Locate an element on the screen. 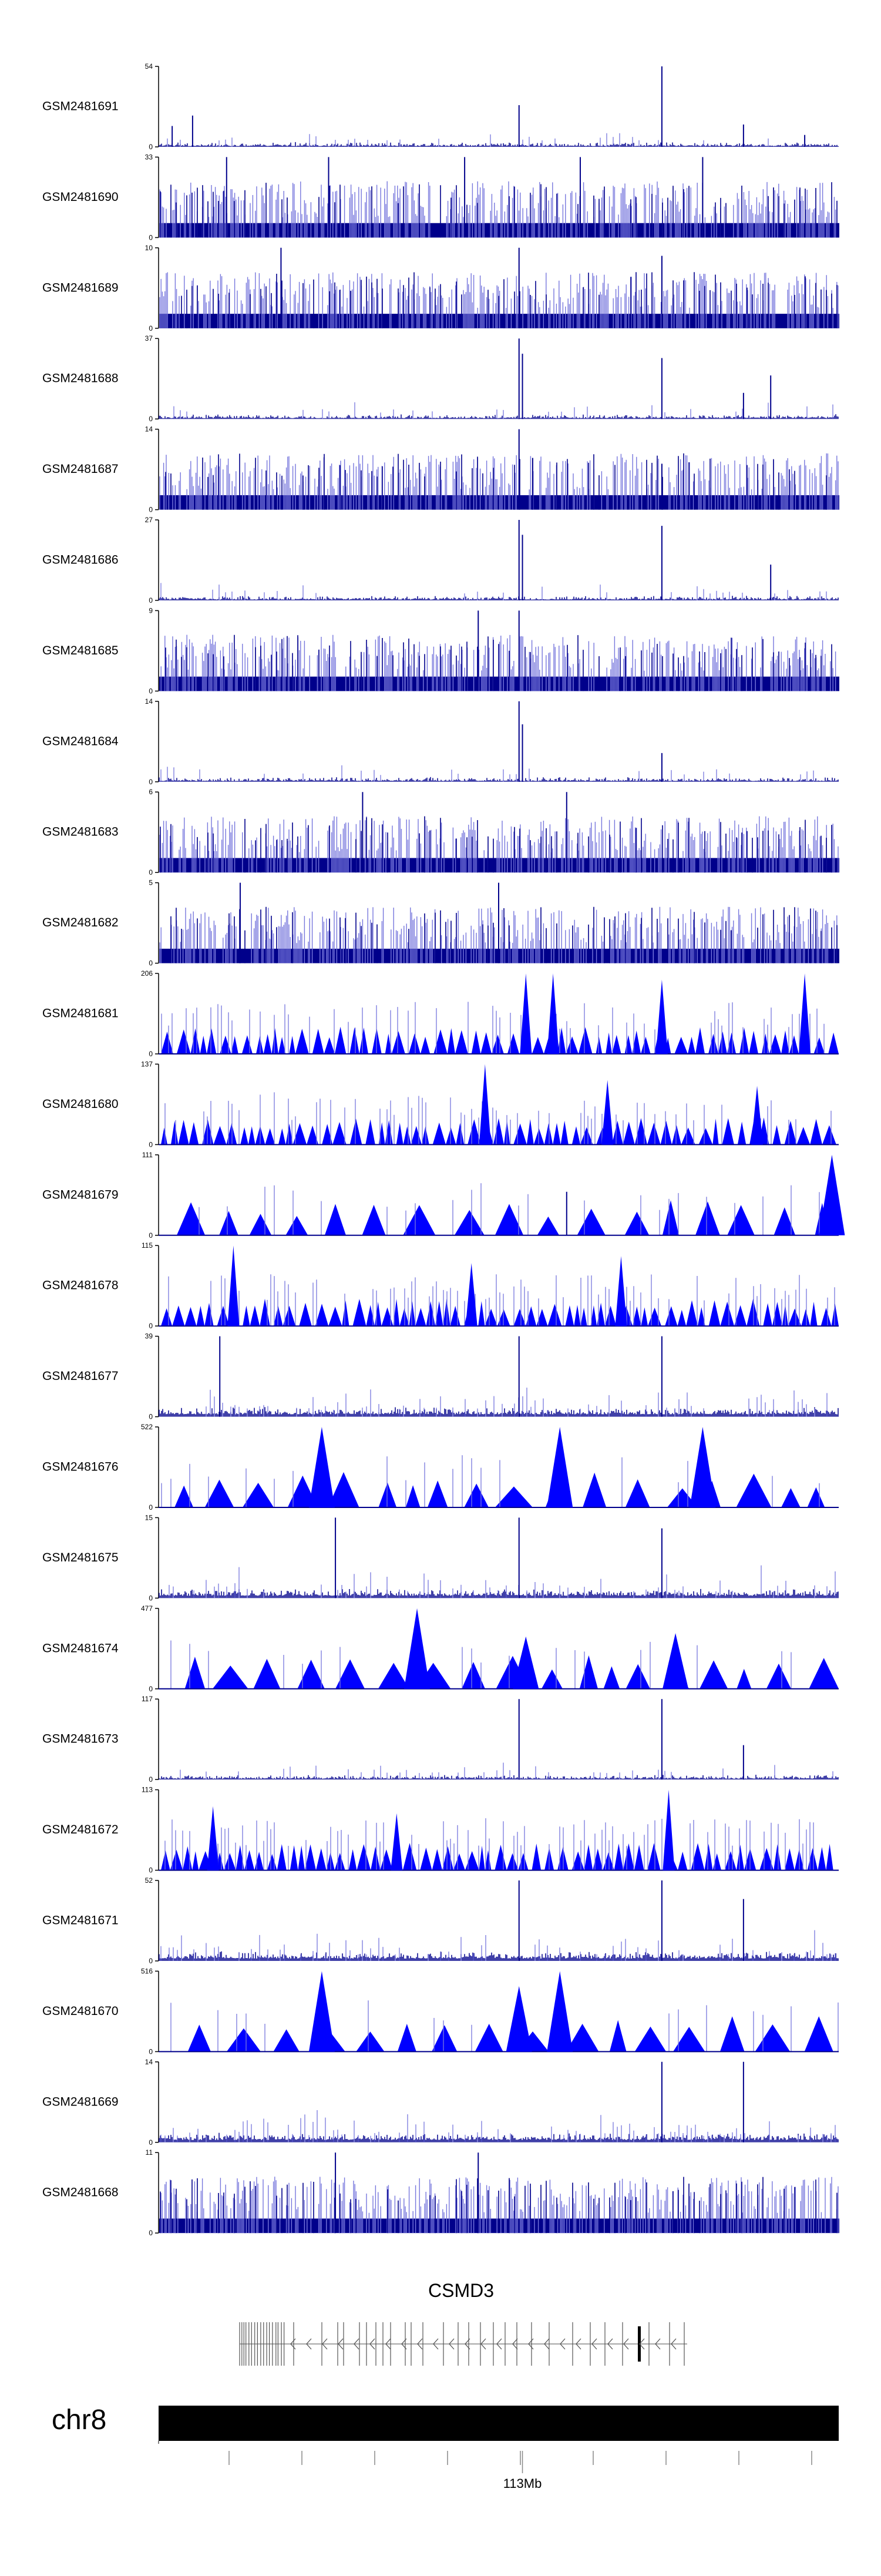 The image size is (881, 2576). track-GSM2481680: GSM2481680 137 0 is located at coordinates (441, 1104).